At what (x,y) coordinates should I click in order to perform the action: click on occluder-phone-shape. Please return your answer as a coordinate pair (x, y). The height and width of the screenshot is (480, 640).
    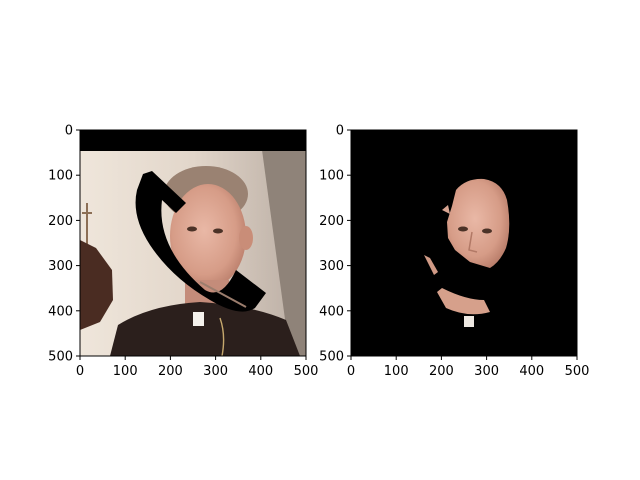
    Looking at the image, I should click on (200, 241).